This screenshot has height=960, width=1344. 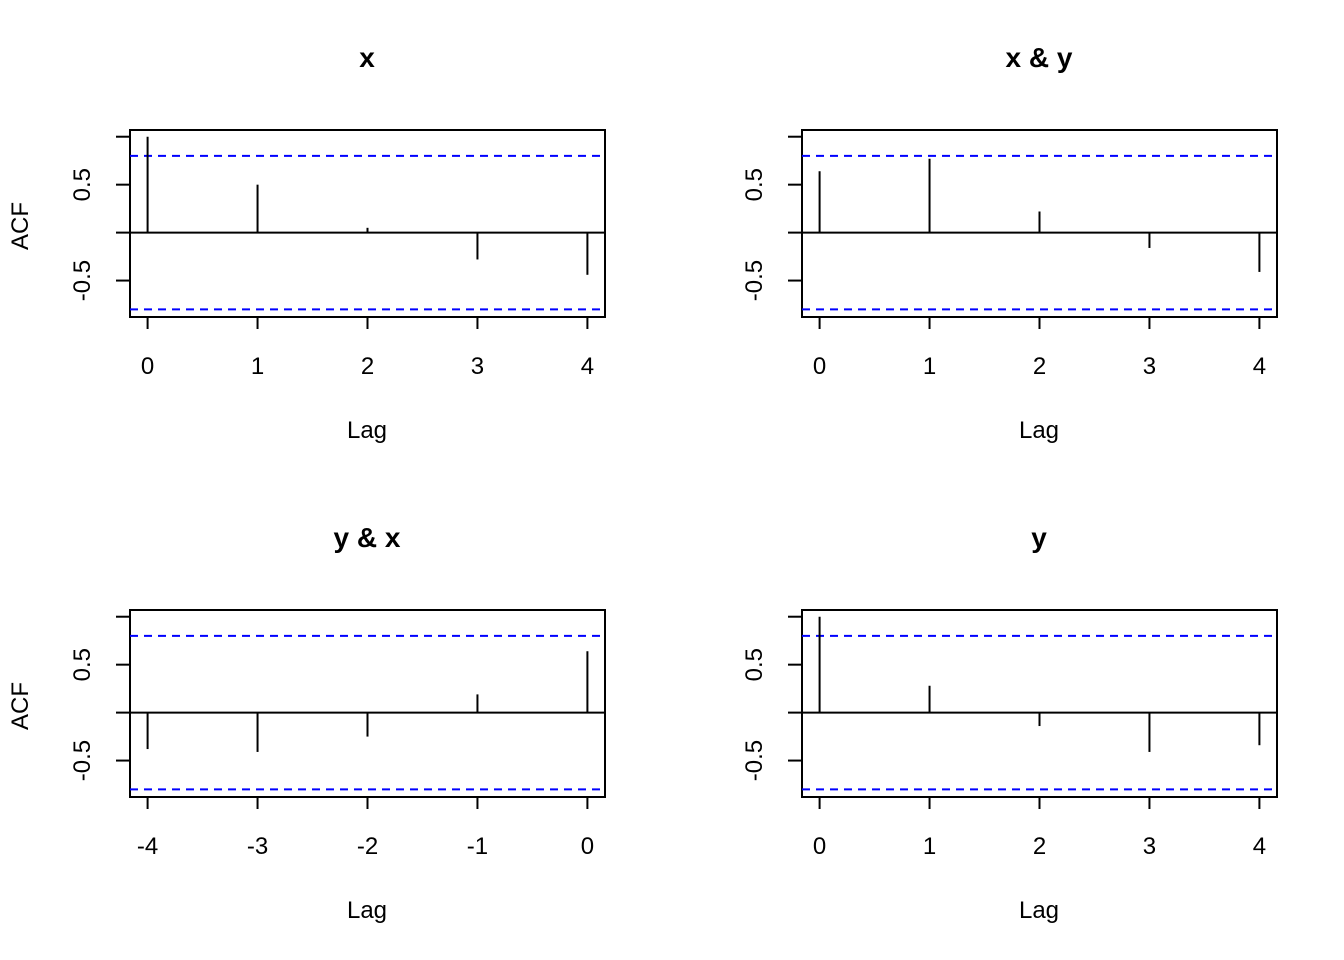 I want to click on chart-title: x, so click(x=367, y=57).